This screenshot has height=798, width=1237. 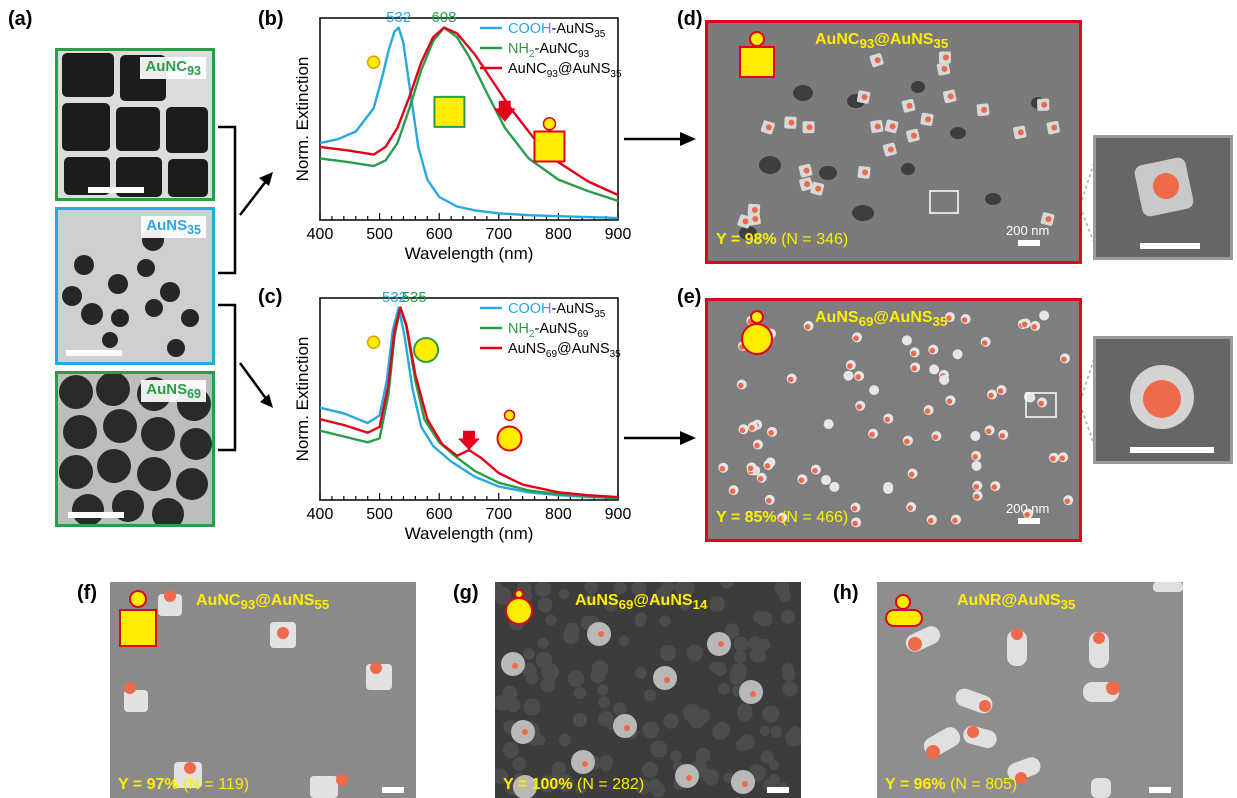 What do you see at coordinates (951, 784) in the screenshot?
I see `sem-yield-h: Y = 96% (N = 805)` at bounding box center [951, 784].